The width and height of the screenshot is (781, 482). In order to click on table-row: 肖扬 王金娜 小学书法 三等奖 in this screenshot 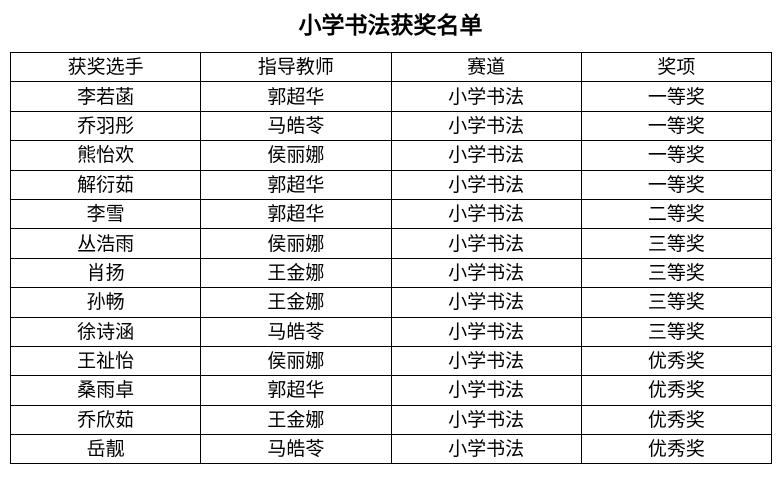, I will do `click(391, 273)`.